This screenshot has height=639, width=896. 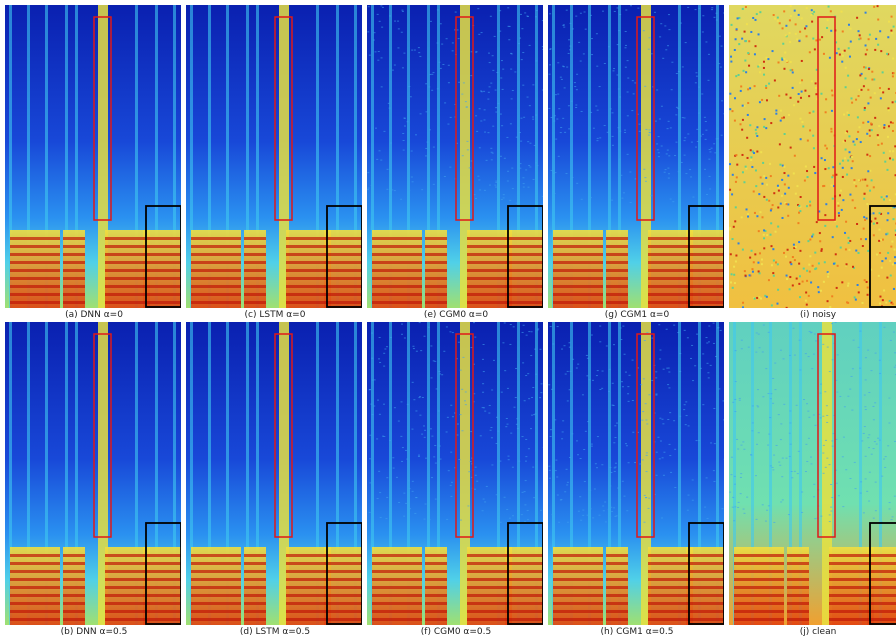 What do you see at coordinates (812, 473) in the screenshot?
I see `spectrogram` at bounding box center [812, 473].